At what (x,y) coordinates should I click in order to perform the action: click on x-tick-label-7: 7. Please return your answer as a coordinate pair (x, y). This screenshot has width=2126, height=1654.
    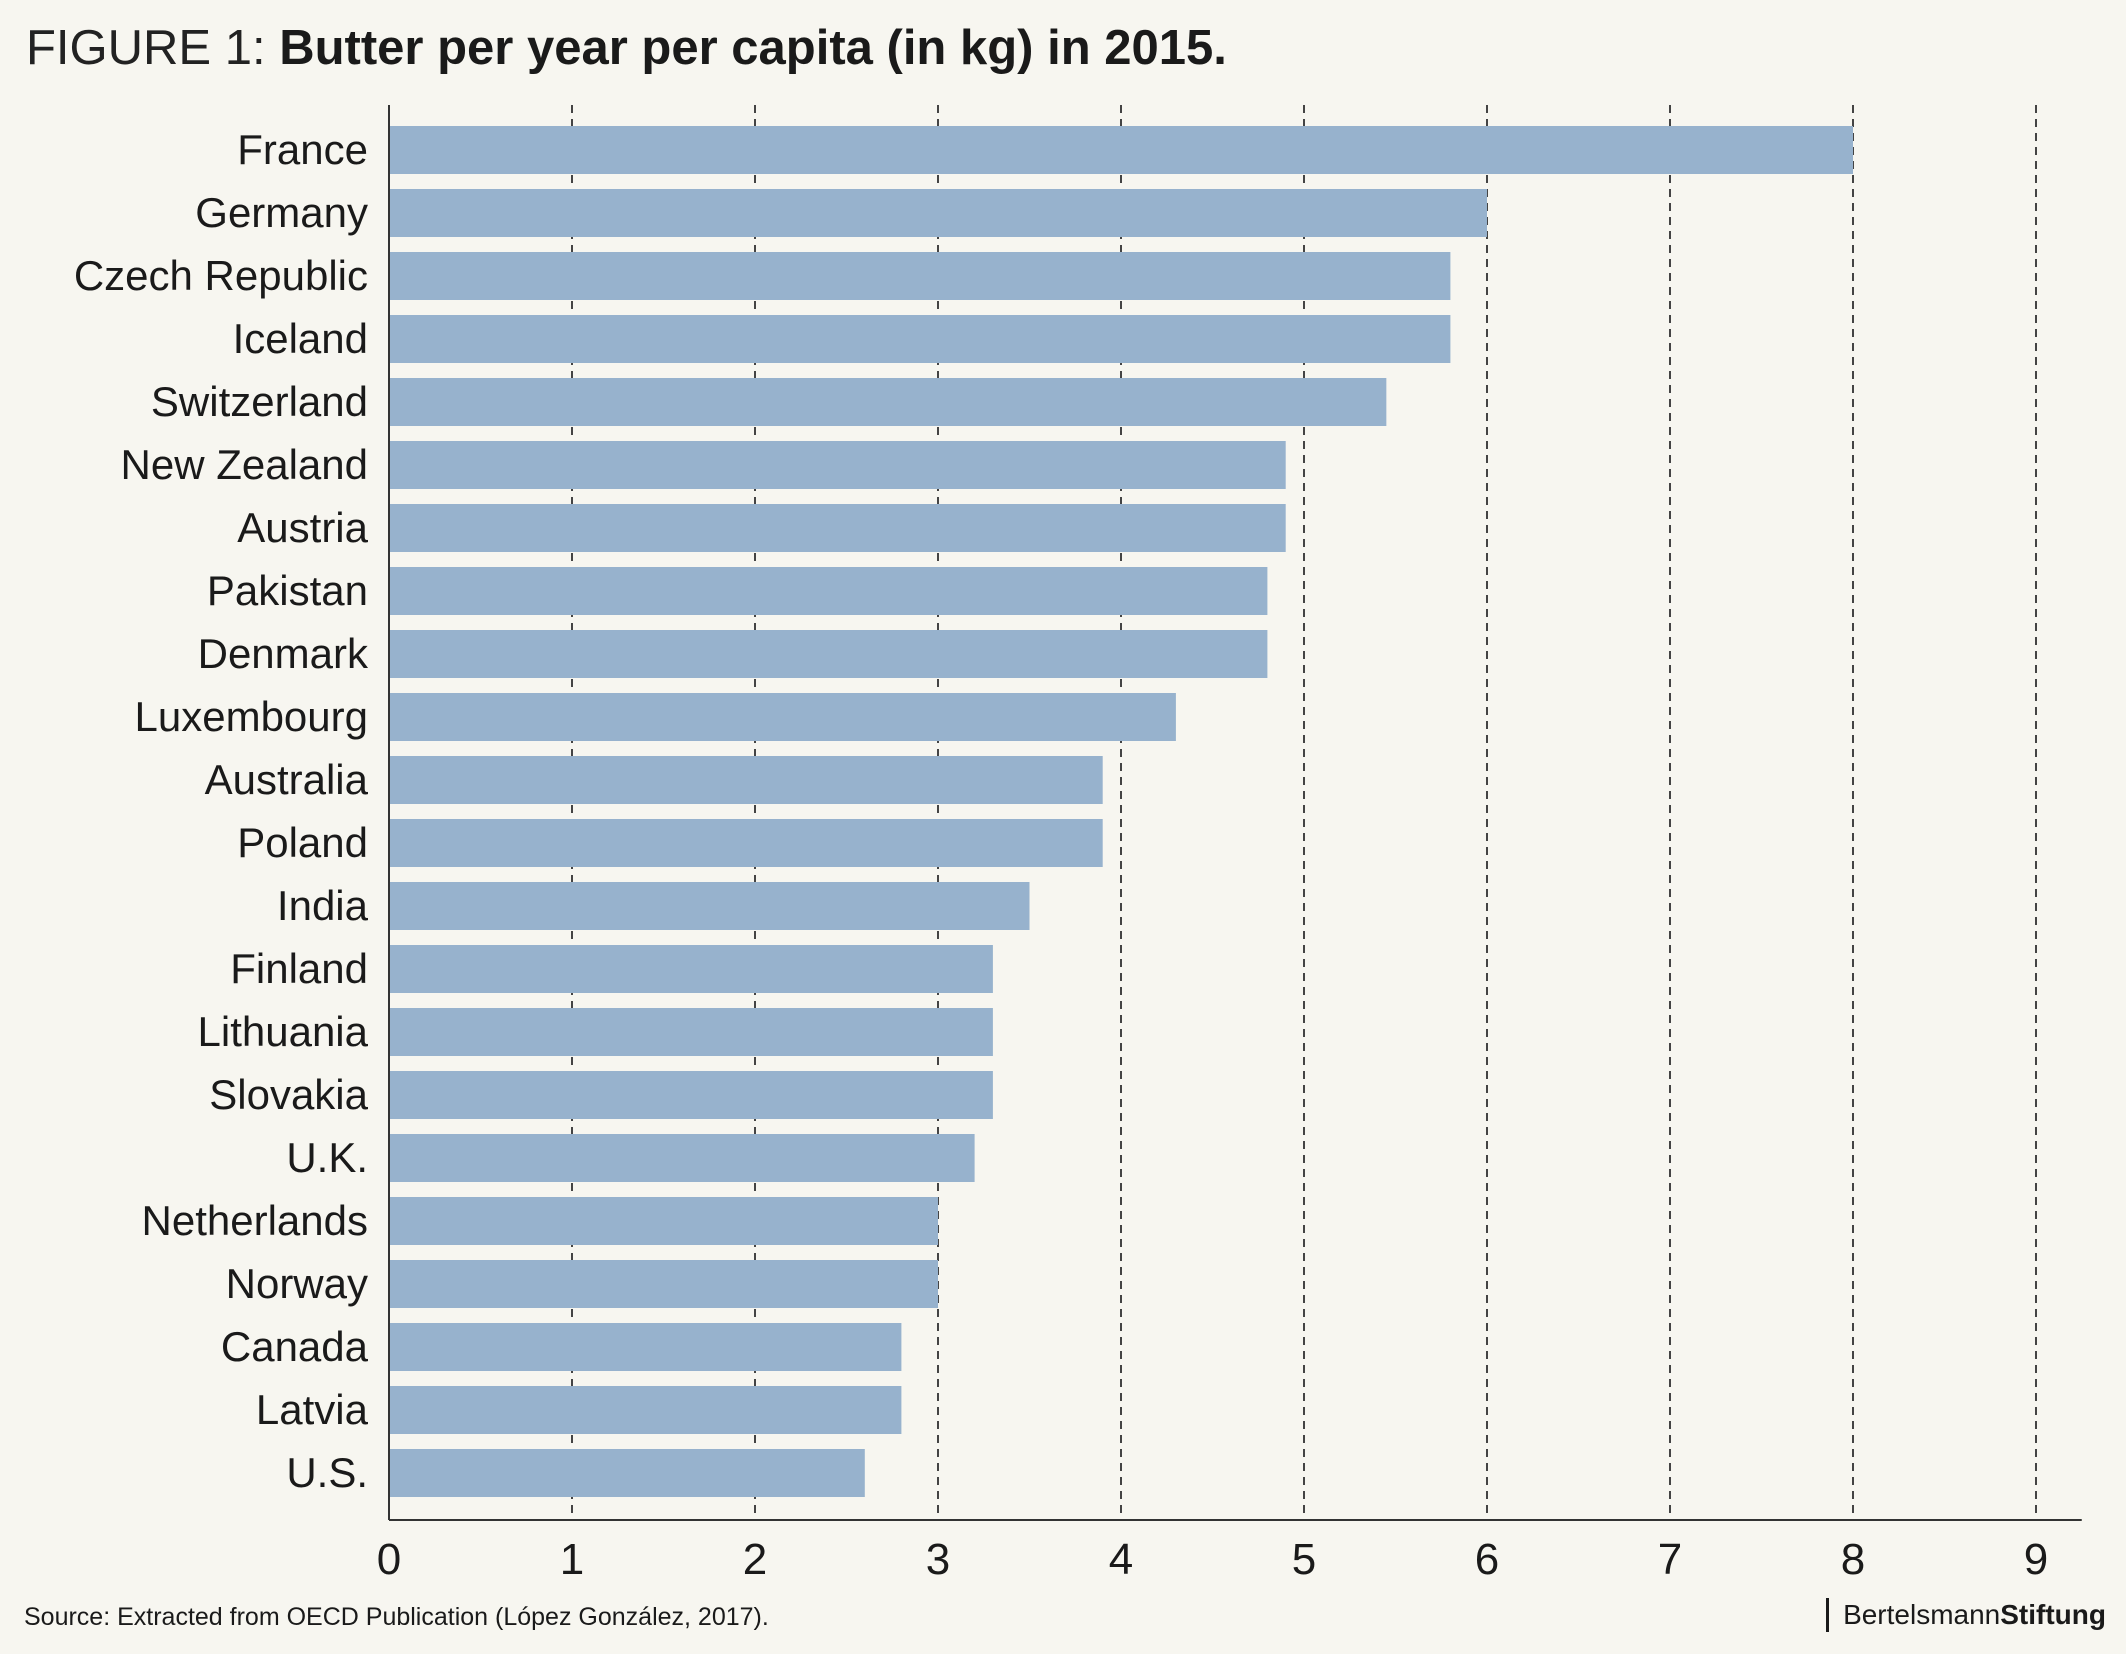
    Looking at the image, I should click on (1670, 1559).